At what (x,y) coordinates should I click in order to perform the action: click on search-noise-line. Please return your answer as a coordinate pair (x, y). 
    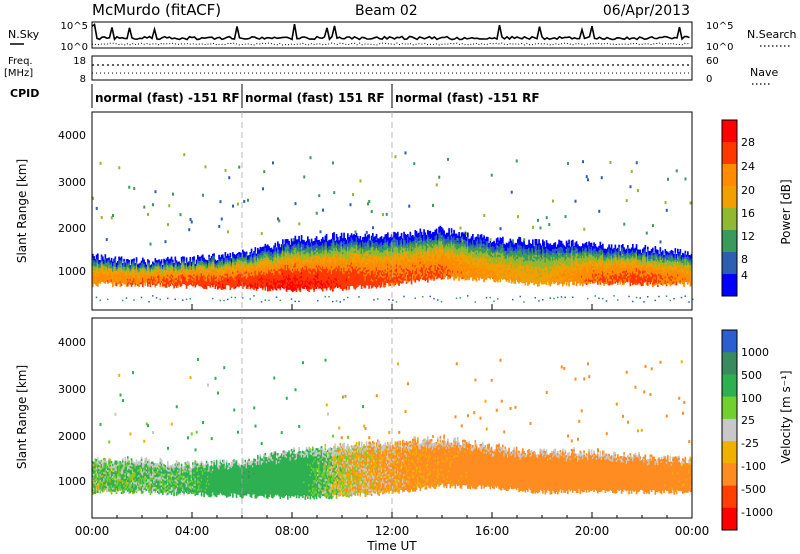
    Looking at the image, I should click on (391, 44).